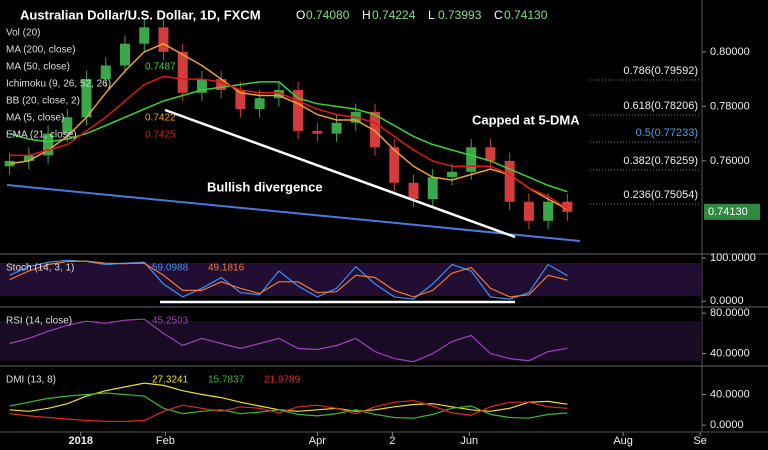  I want to click on legend-label: MA (200, close), so click(40, 50).